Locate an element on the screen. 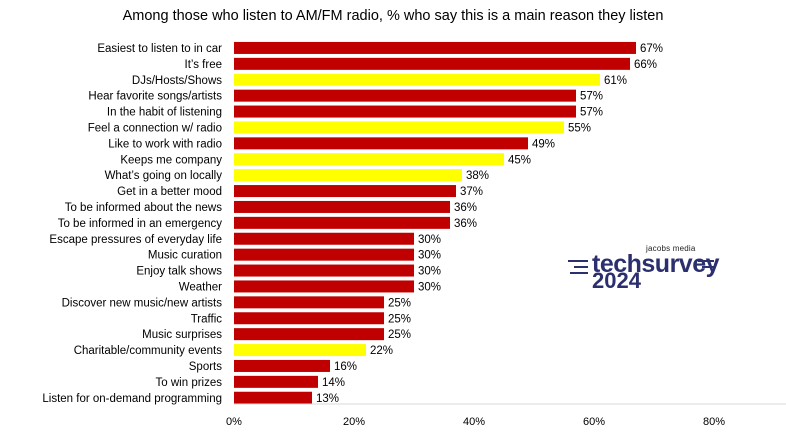 The height and width of the screenshot is (439, 786). category-label: Sports is located at coordinates (205, 367).